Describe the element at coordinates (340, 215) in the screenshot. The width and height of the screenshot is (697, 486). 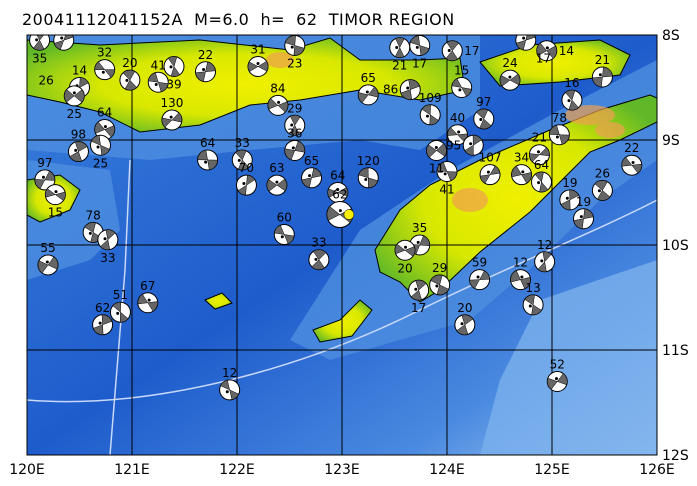
I see `main-event-focal-mechanism` at that location.